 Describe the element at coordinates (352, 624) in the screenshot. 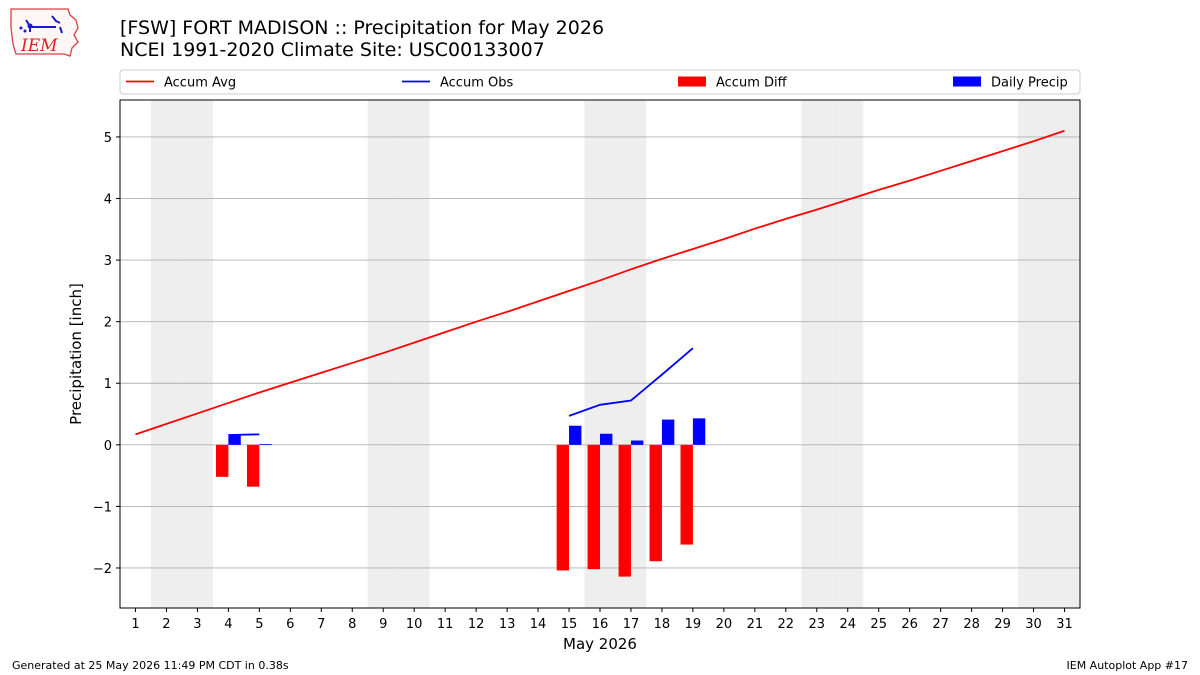

I see `x-tick-label: 8` at that location.